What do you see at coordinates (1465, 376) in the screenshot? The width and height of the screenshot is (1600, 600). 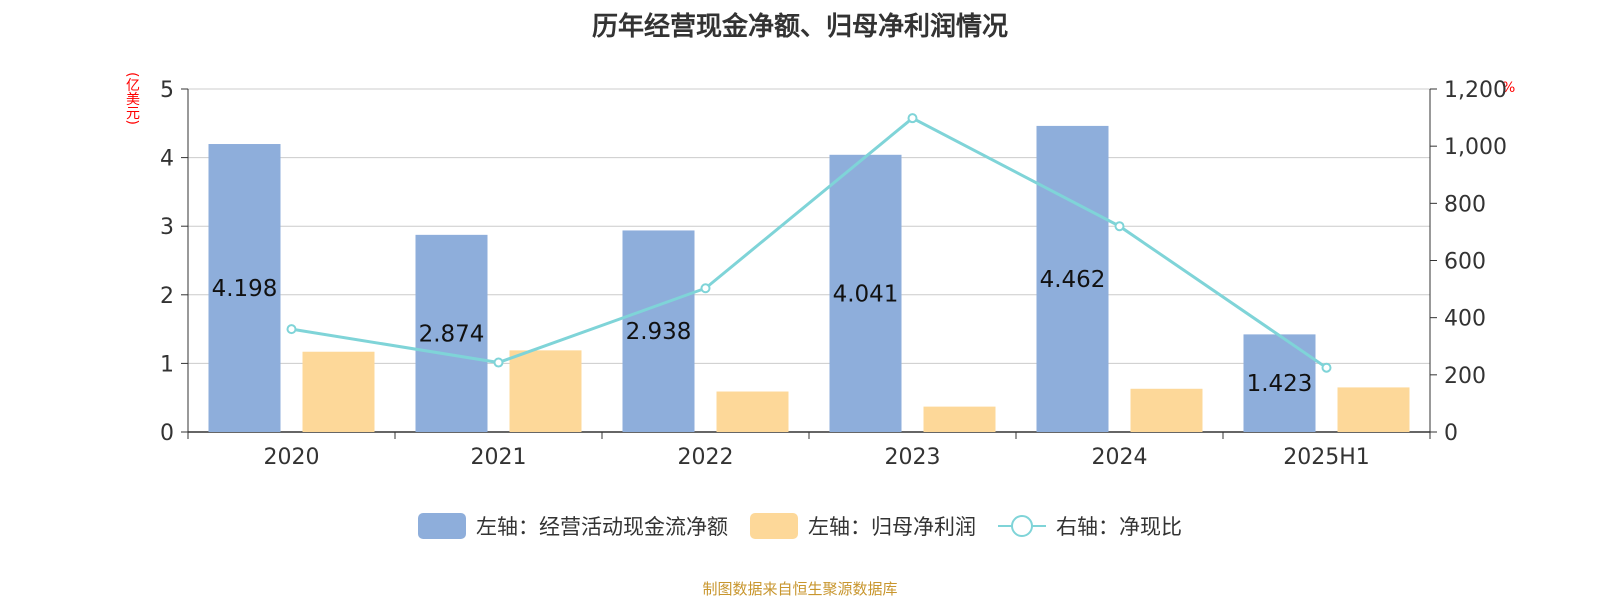 I see `right-axis-tick-label: 200` at bounding box center [1465, 376].